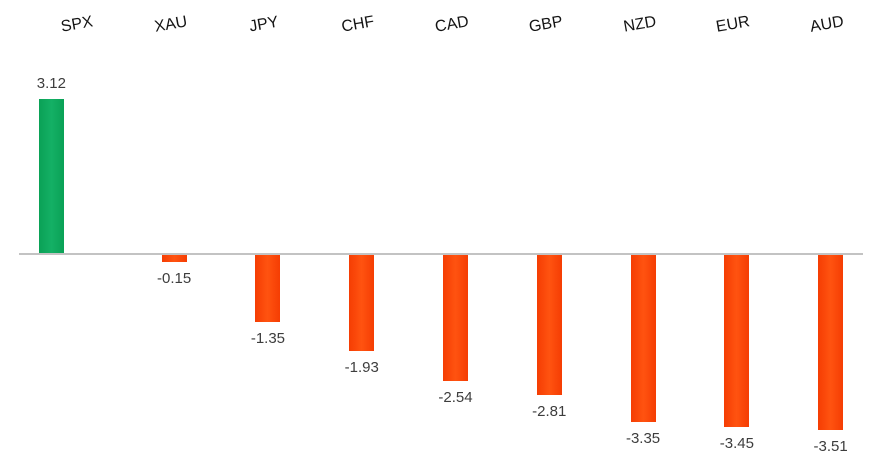 The width and height of the screenshot is (875, 473). Describe the element at coordinates (174, 279) in the screenshot. I see `value-label-xau: -0.15` at that location.